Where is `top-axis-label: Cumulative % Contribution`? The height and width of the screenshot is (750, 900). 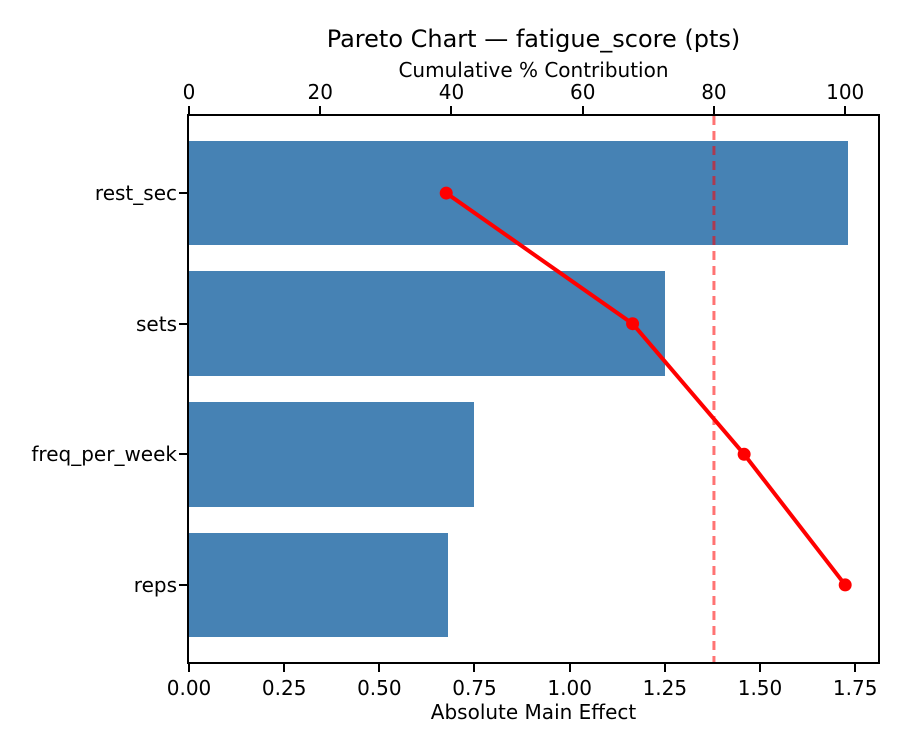 top-axis-label: Cumulative % Contribution is located at coordinates (533, 70).